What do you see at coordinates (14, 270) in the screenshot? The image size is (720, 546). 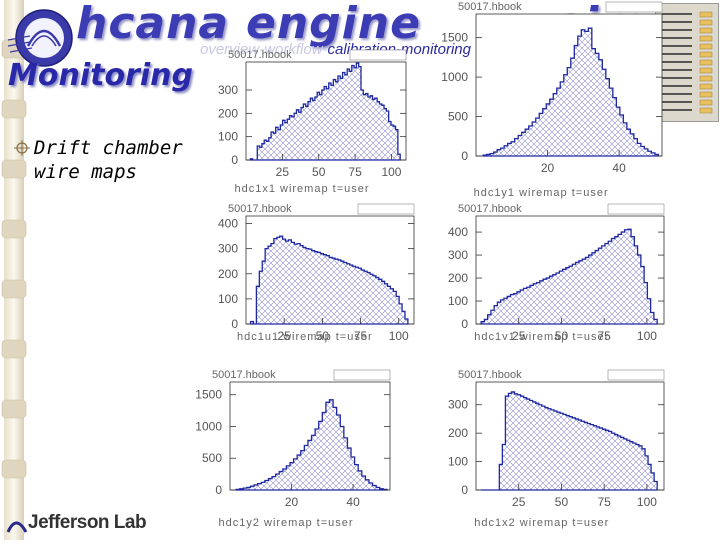 I see `decorative-column` at bounding box center [14, 270].